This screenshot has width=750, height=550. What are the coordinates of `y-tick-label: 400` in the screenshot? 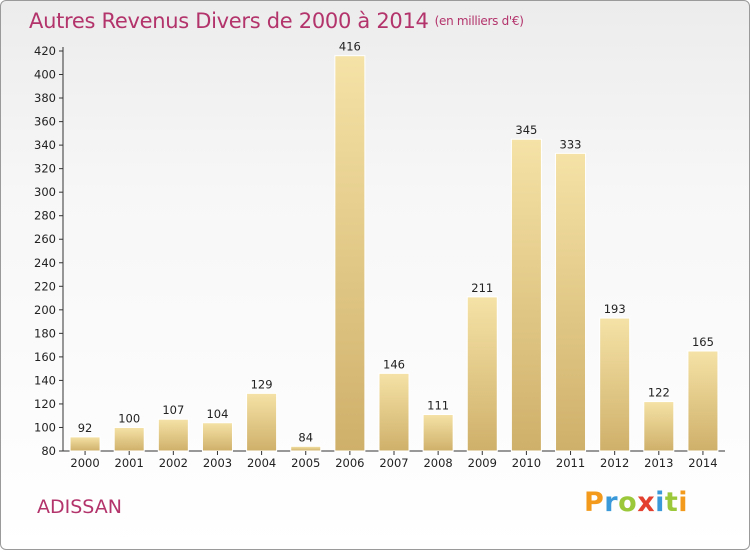 It's located at (45, 75).